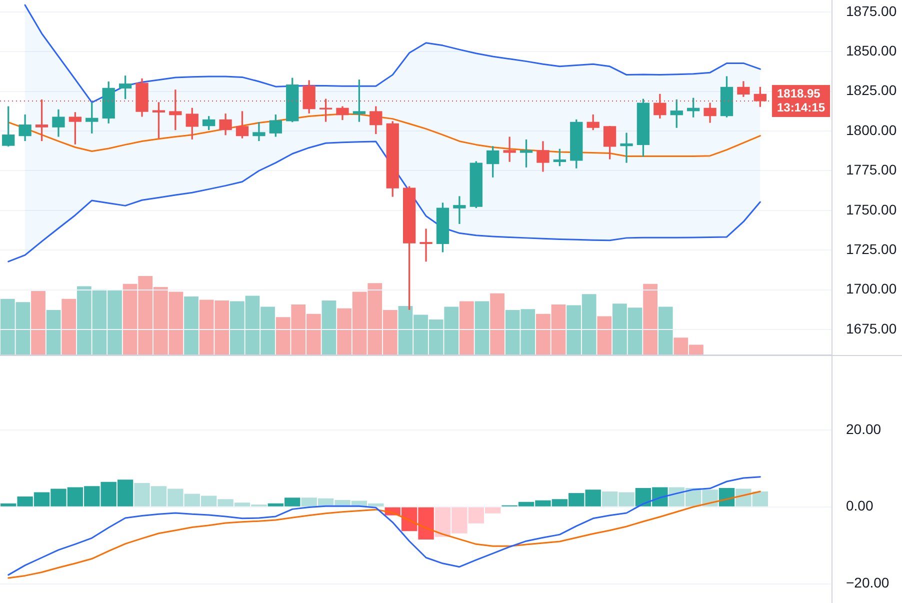 Image resolution: width=902 pixels, height=603 pixels. What do you see at coordinates (864, 428) in the screenshot?
I see `y-tick-label: 20.00` at bounding box center [864, 428].